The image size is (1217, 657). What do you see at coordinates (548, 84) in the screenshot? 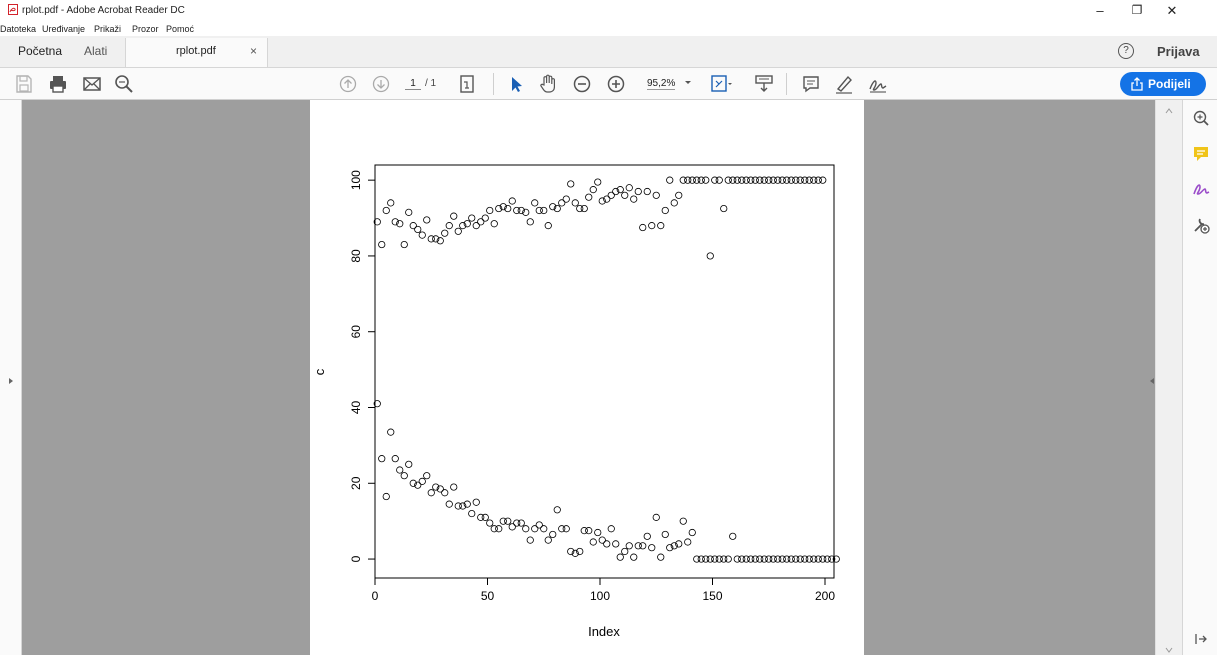
I see `hand-icon` at bounding box center [548, 84].